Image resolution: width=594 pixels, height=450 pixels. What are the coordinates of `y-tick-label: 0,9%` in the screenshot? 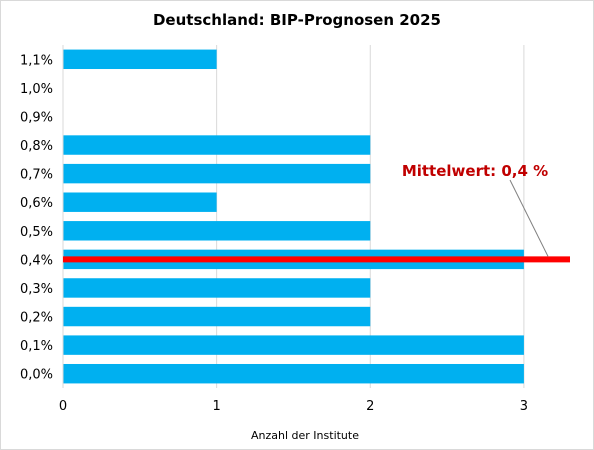 It's located at (36, 117).